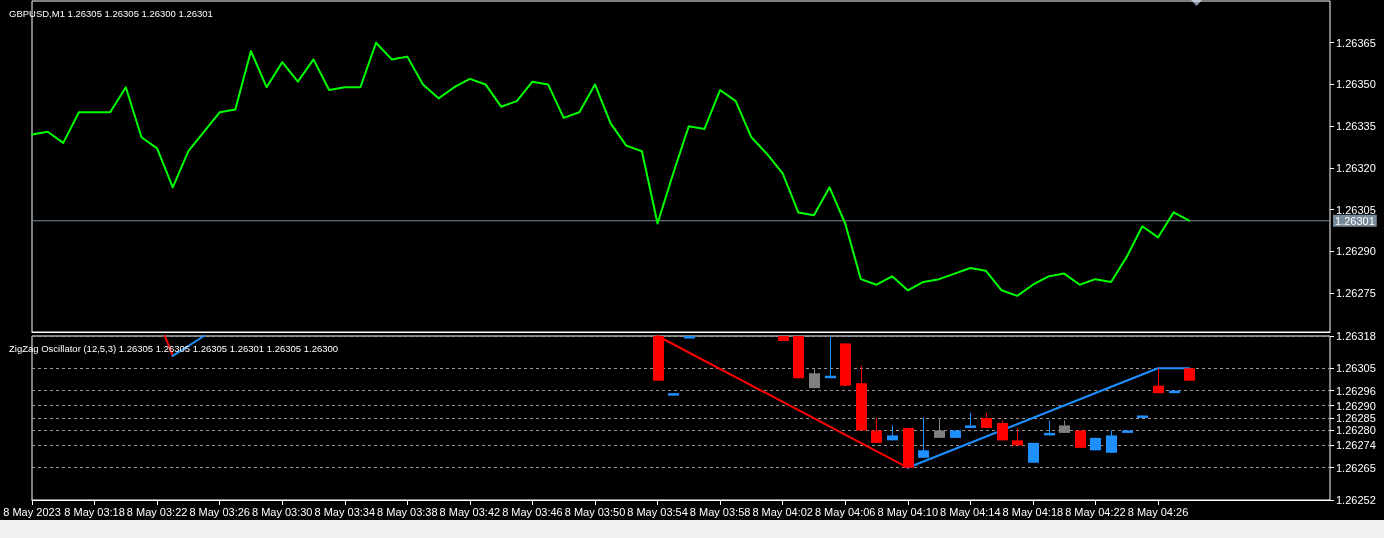 This screenshot has width=1384, height=538. Describe the element at coordinates (1355, 220) in the screenshot. I see `ref-line-label: 1.26301` at that location.